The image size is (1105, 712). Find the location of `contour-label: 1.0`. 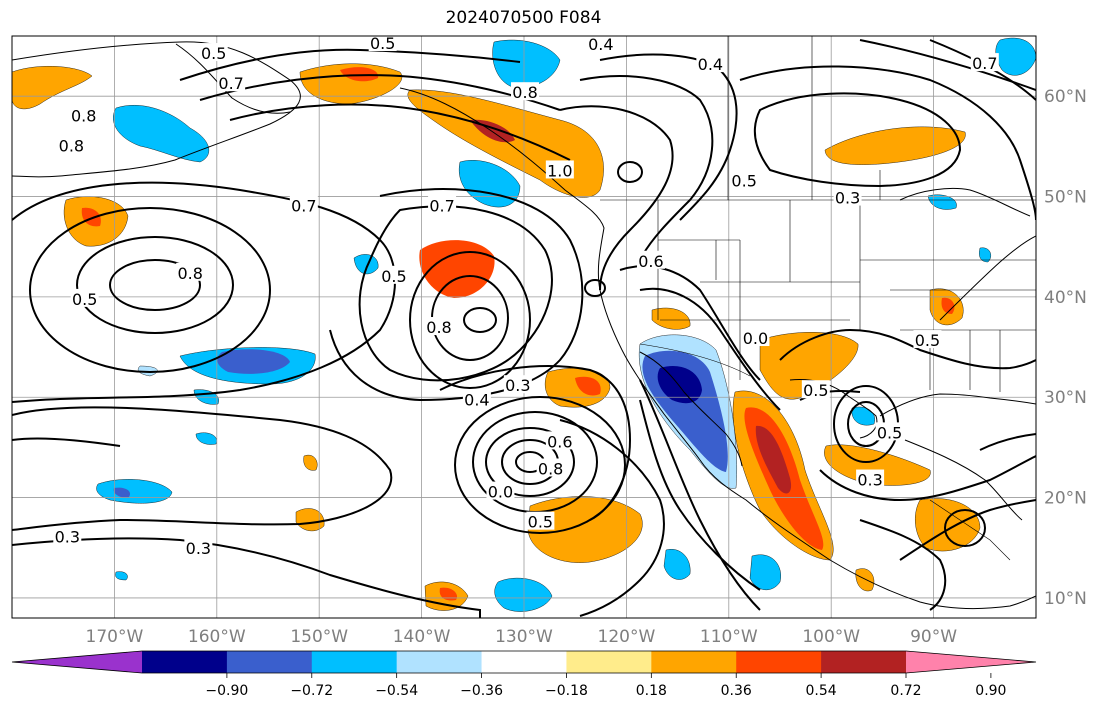

contour-label: 1.0 is located at coordinates (559, 170).